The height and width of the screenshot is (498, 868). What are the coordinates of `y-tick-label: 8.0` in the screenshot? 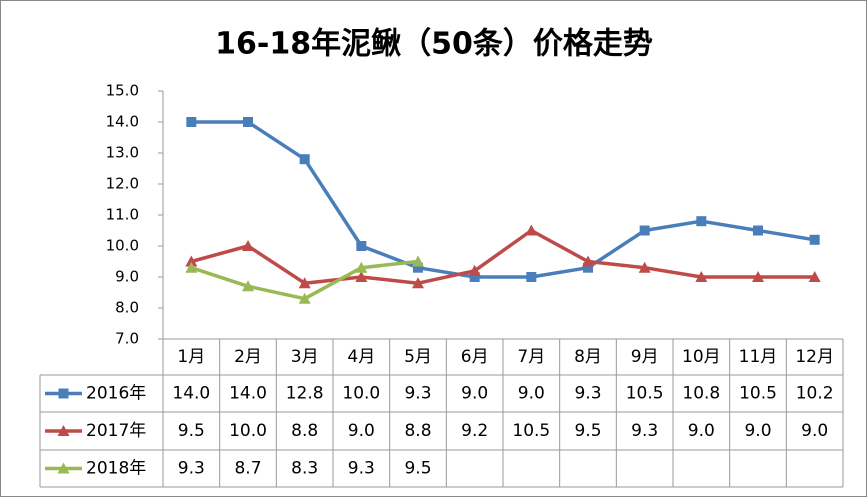 It's located at (127, 308).